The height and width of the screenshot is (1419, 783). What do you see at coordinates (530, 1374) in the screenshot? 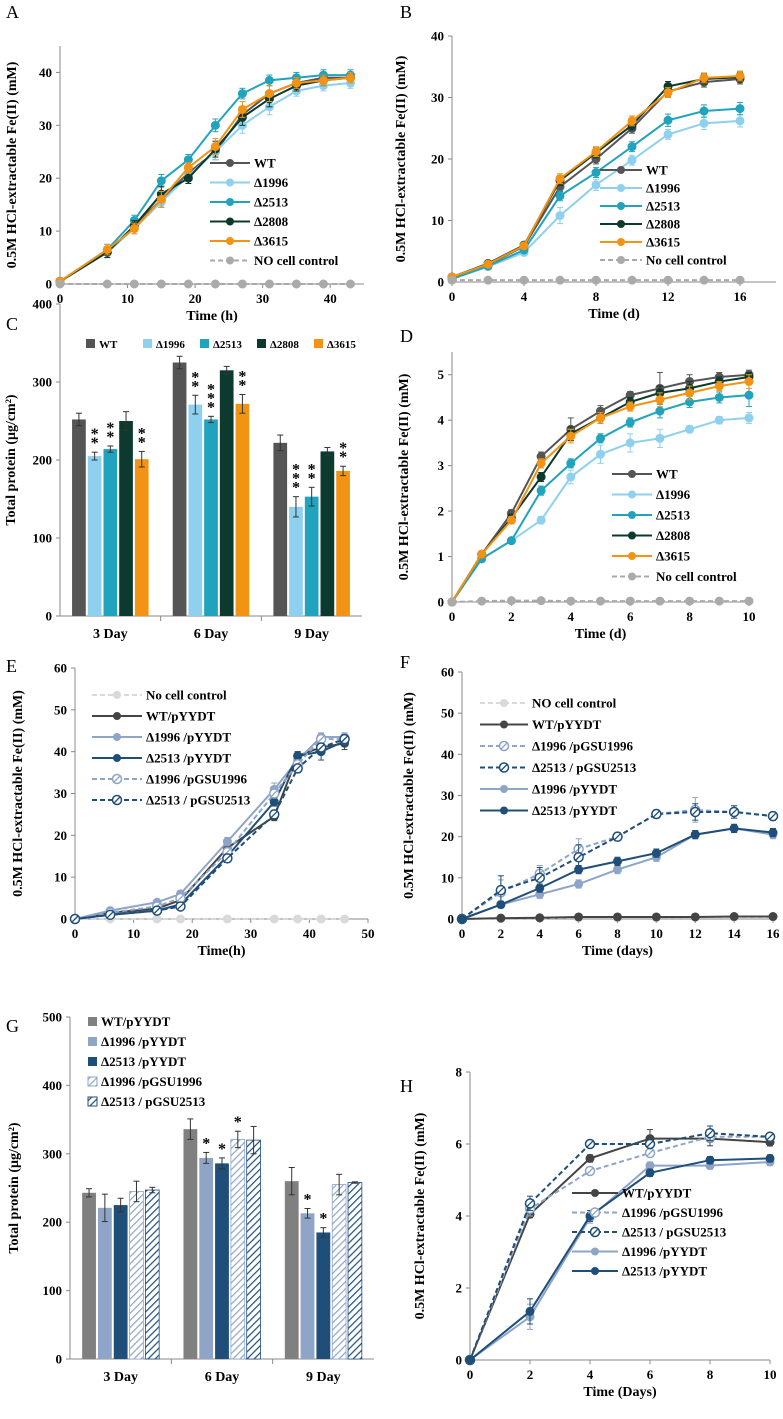
I see `x-tick-label: 2` at bounding box center [530, 1374].